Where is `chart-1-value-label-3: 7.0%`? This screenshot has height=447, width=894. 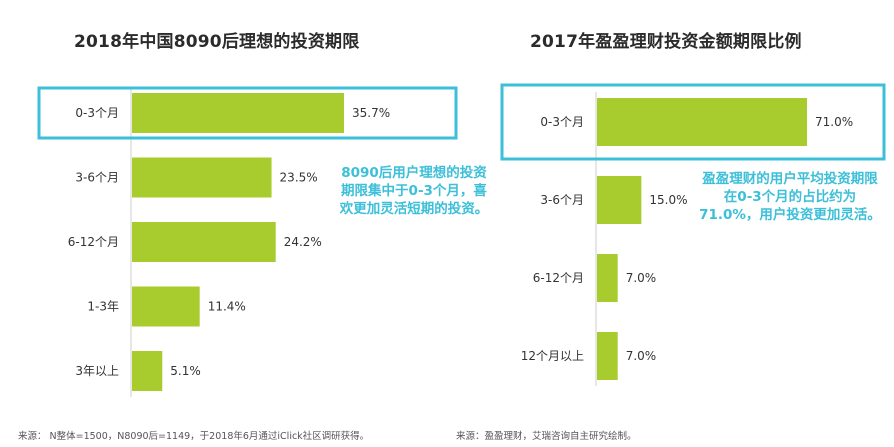
chart-1-value-label-3: 7.0% is located at coordinates (641, 356).